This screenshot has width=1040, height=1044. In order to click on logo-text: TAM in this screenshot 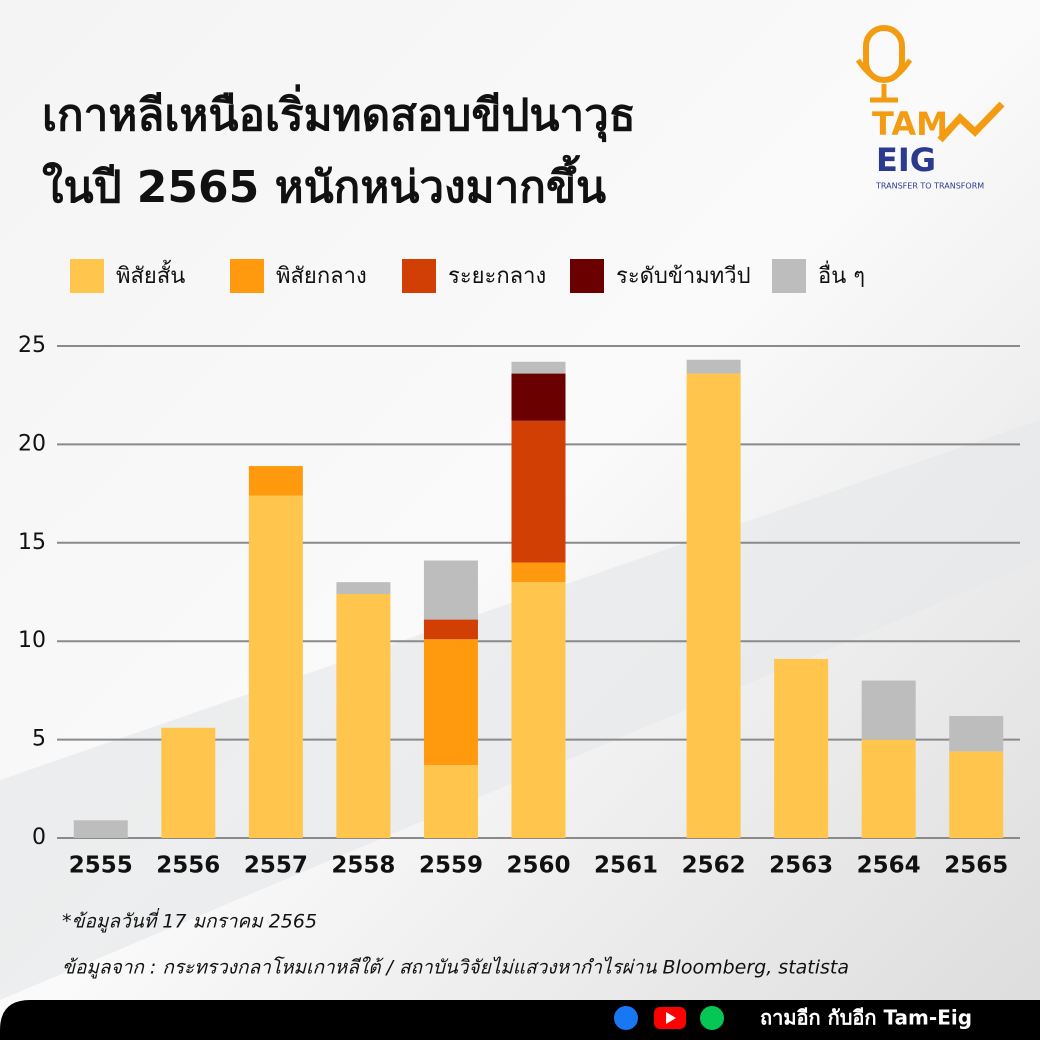, I will do `click(910, 124)`.